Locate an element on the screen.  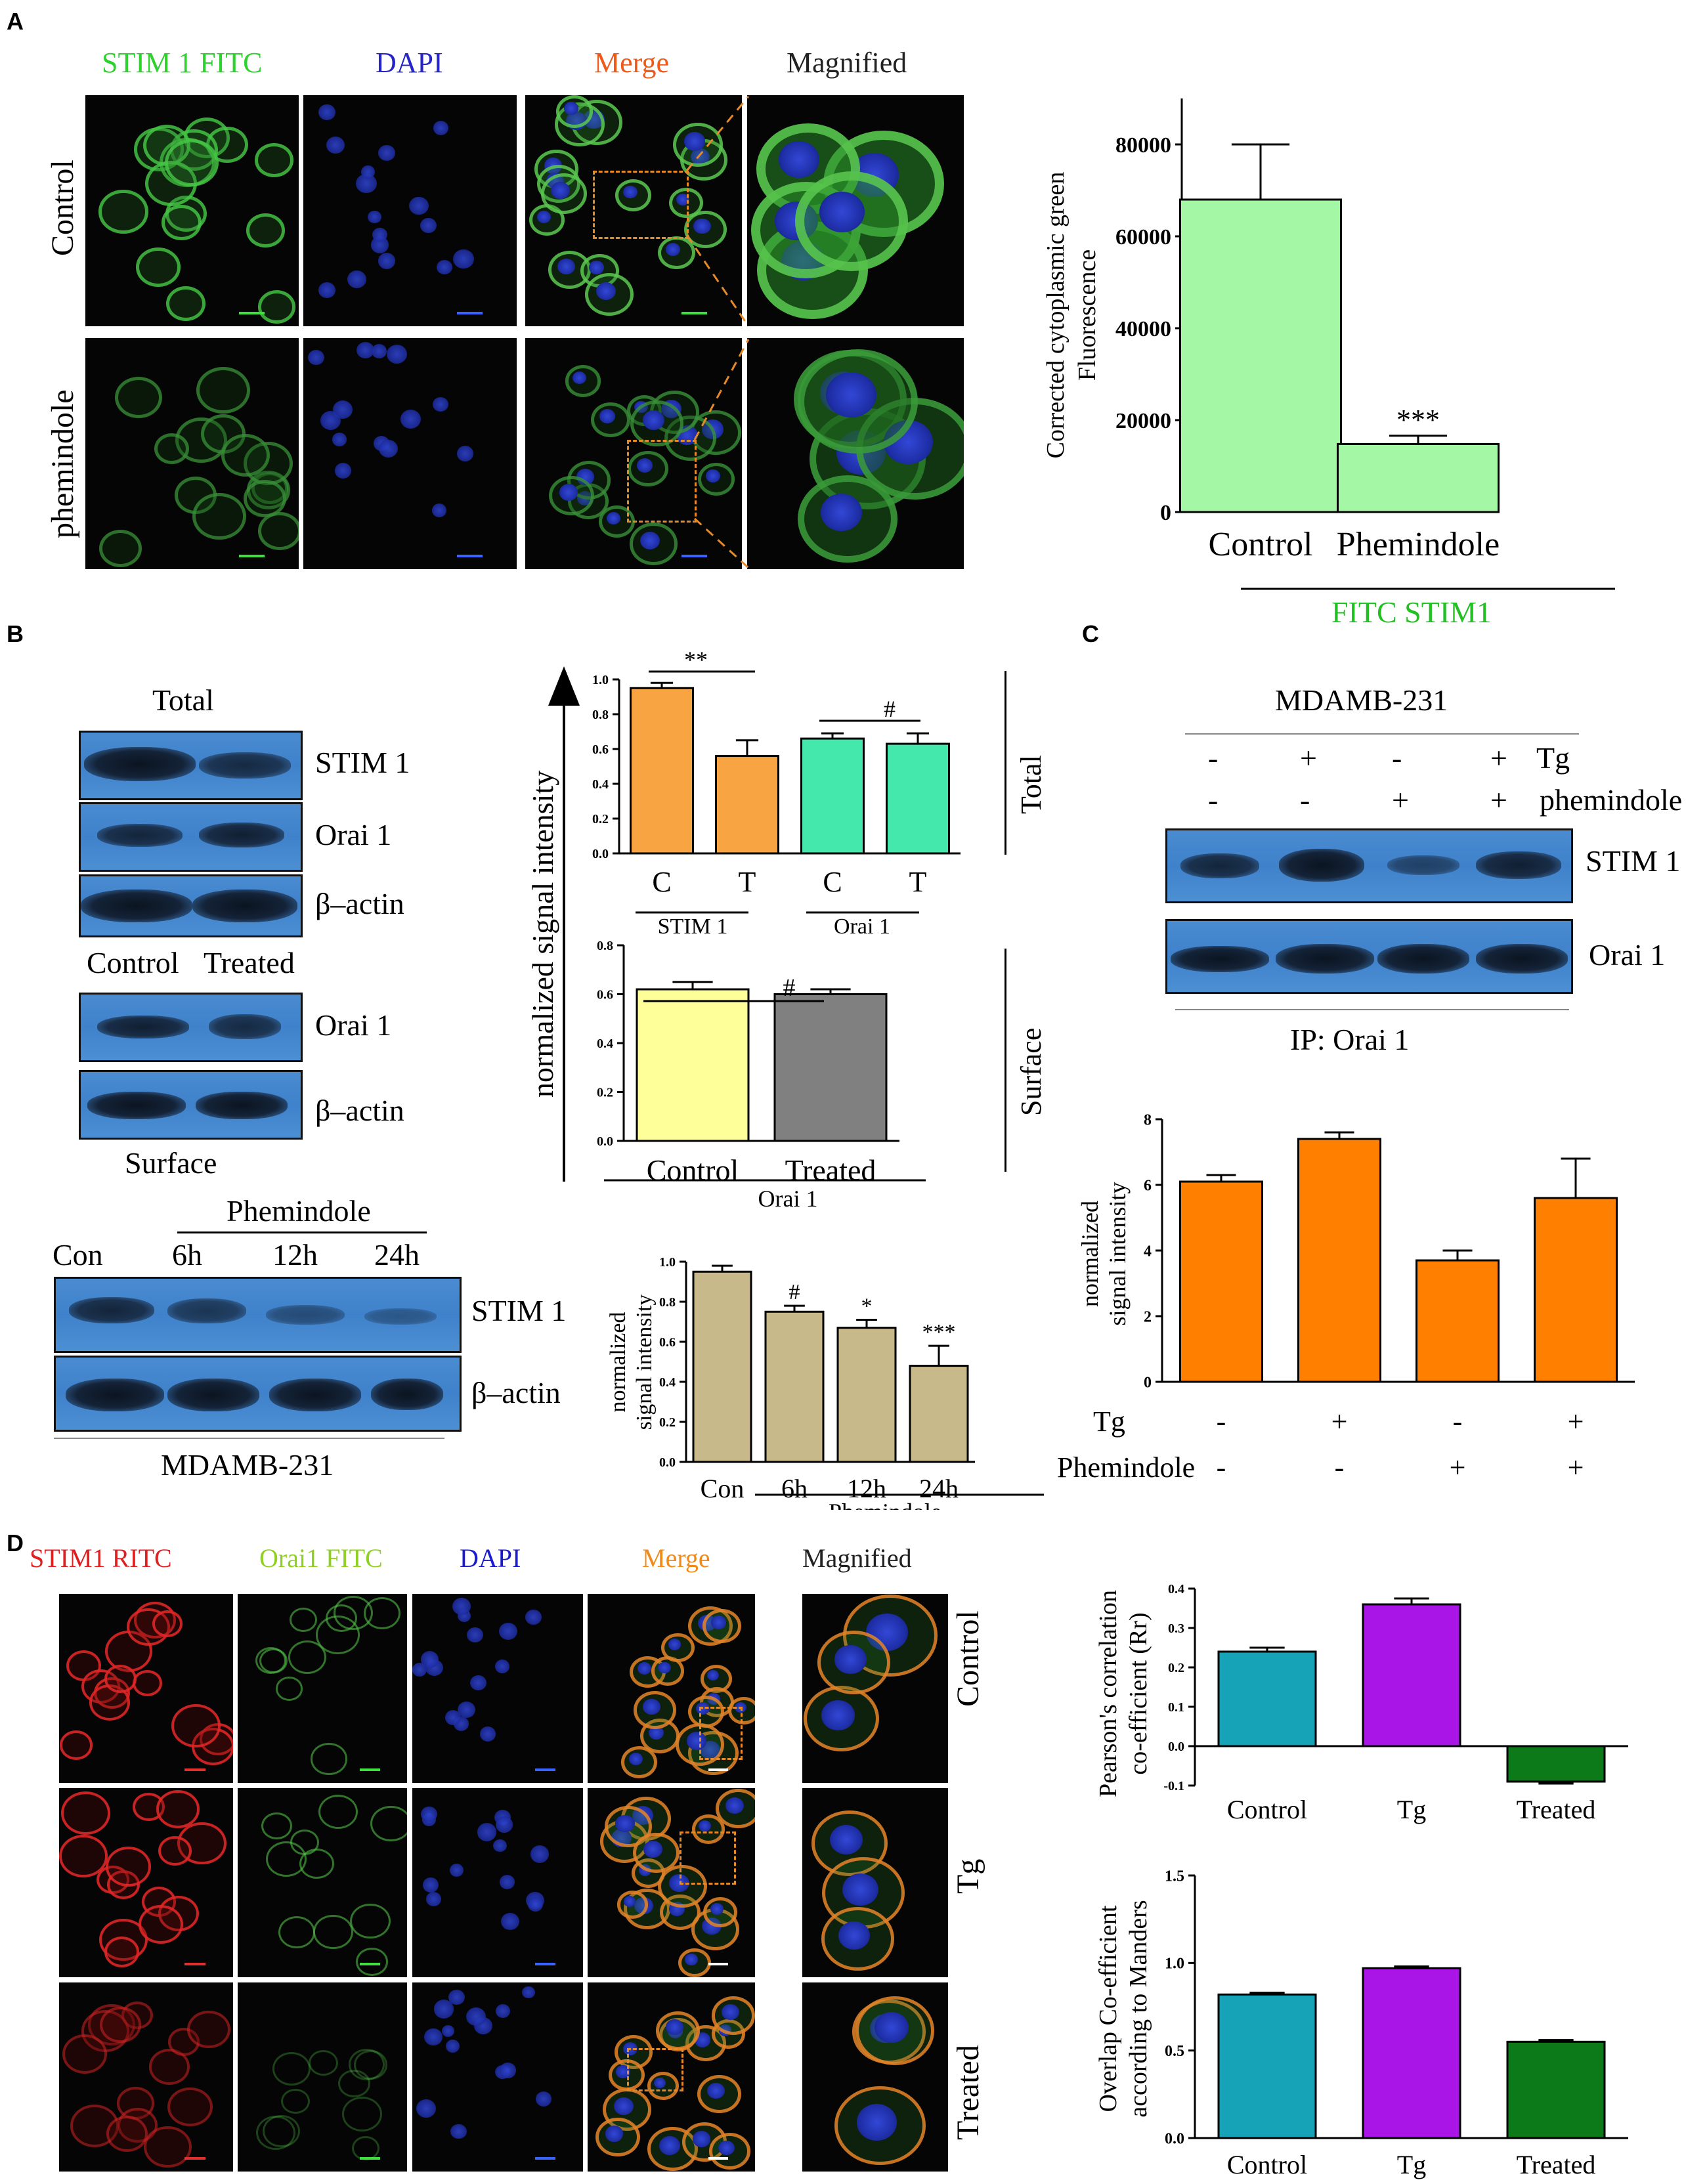
category-label: Treated is located at coordinates (1557, 2164).